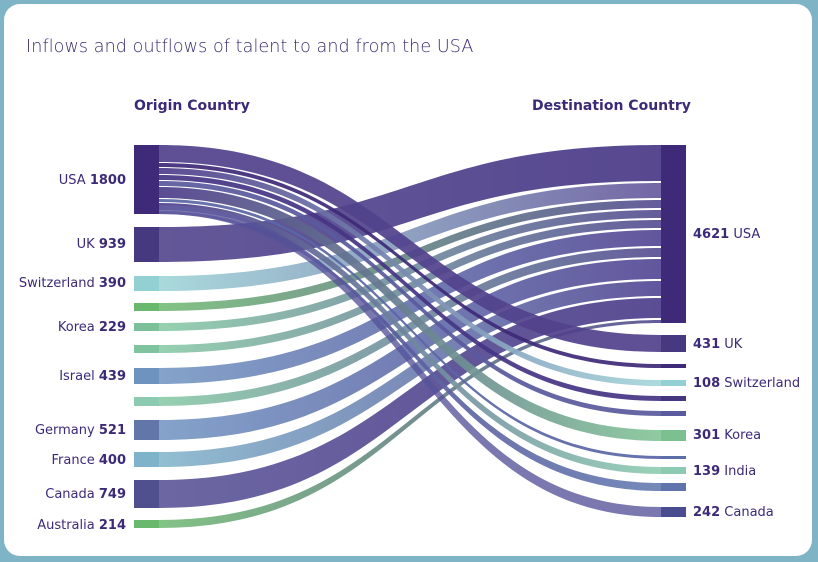 The height and width of the screenshot is (562, 818). Describe the element at coordinates (72, 283) in the screenshot. I see `origin-label-switzerland: Switzerland 390` at that location.